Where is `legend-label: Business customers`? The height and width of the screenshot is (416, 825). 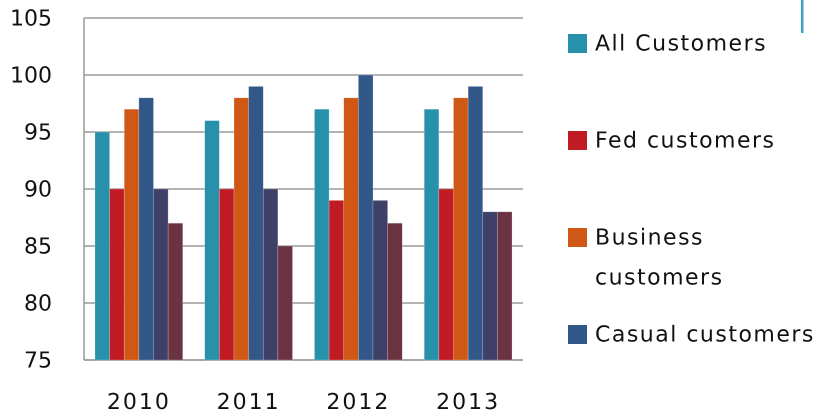 legend-label: Business customers is located at coordinates (659, 258).